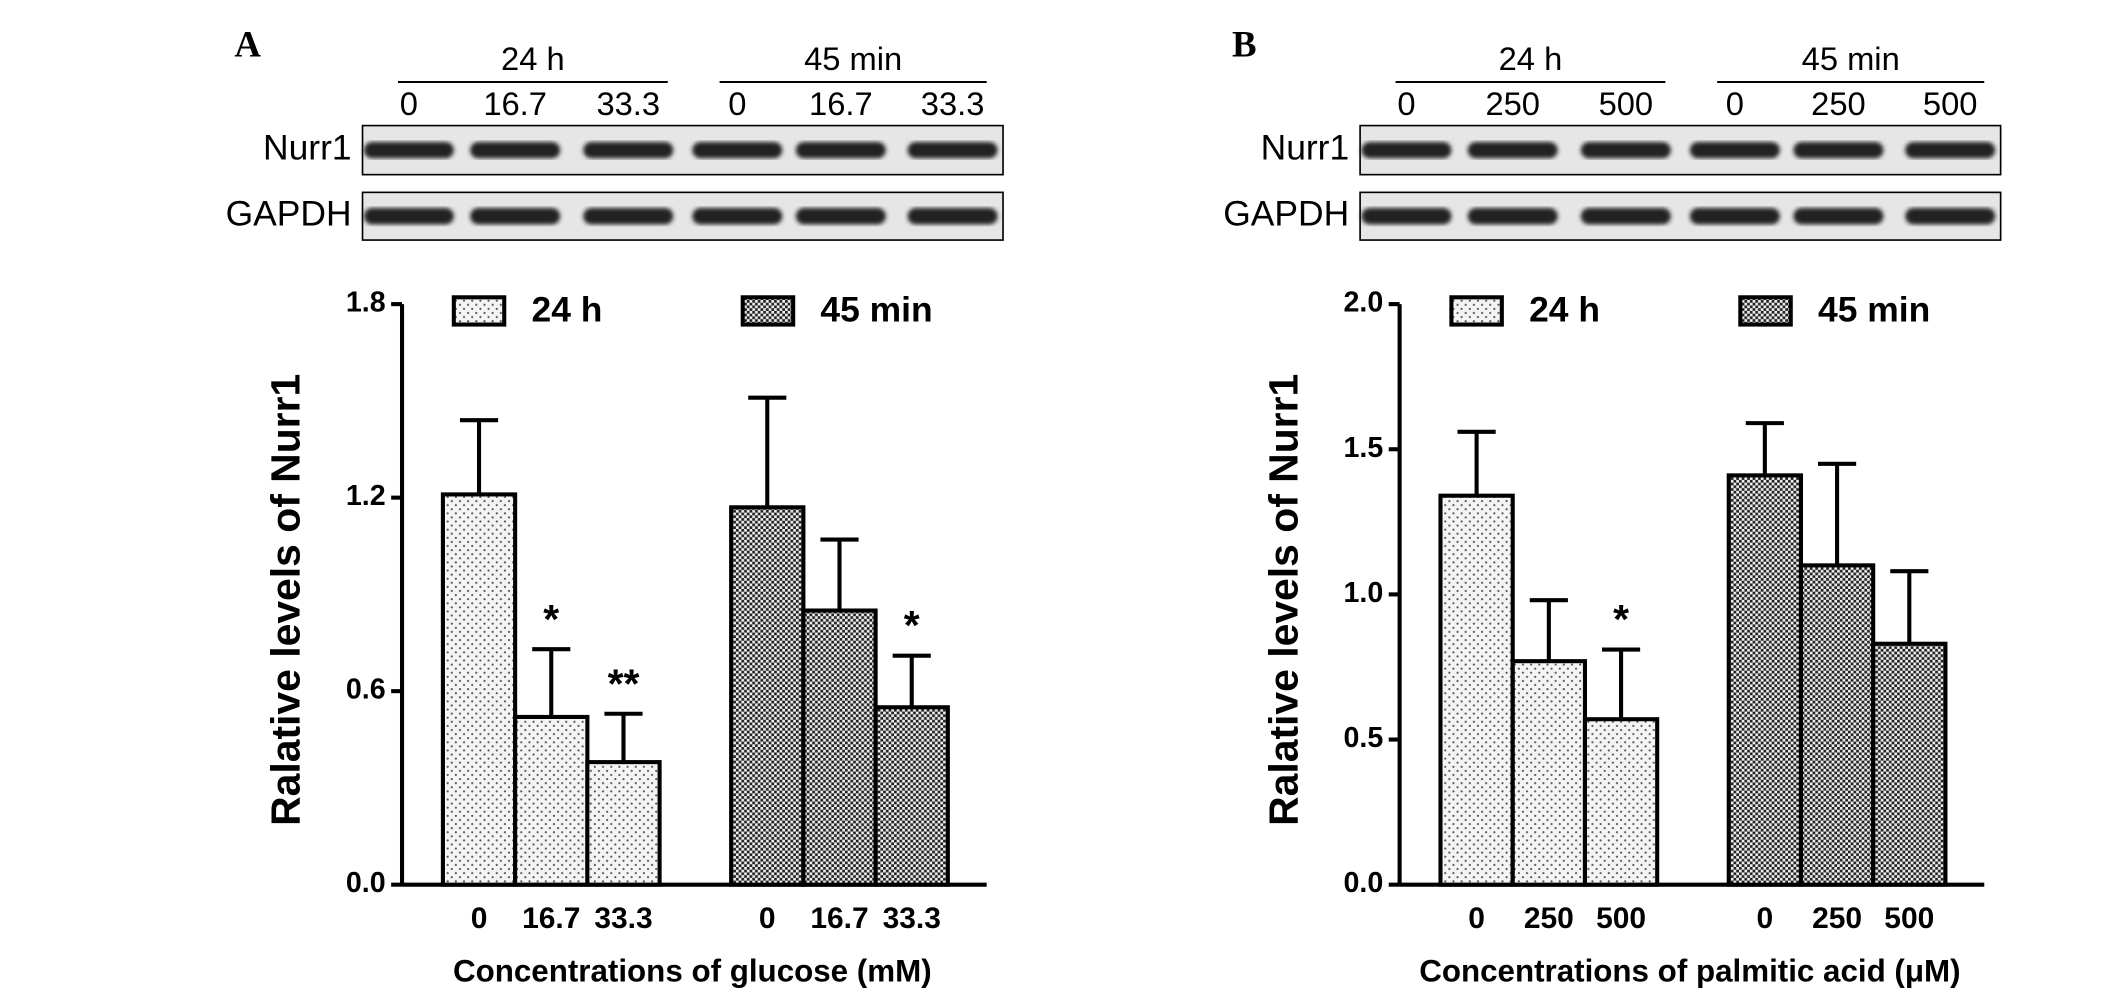  What do you see at coordinates (567, 310) in the screenshot?
I see `legend-label: 24 h` at bounding box center [567, 310].